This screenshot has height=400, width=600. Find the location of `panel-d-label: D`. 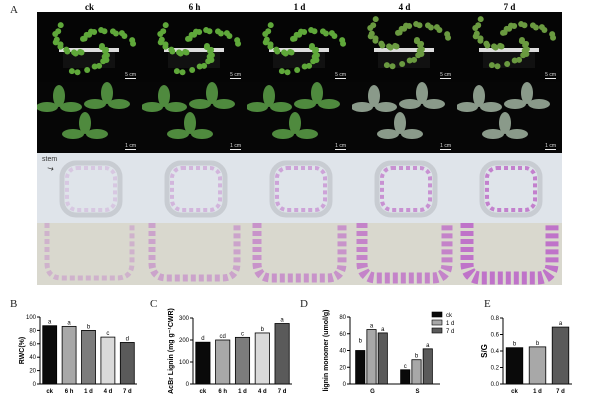

panel-d-label: D is located at coordinates (304, 304).